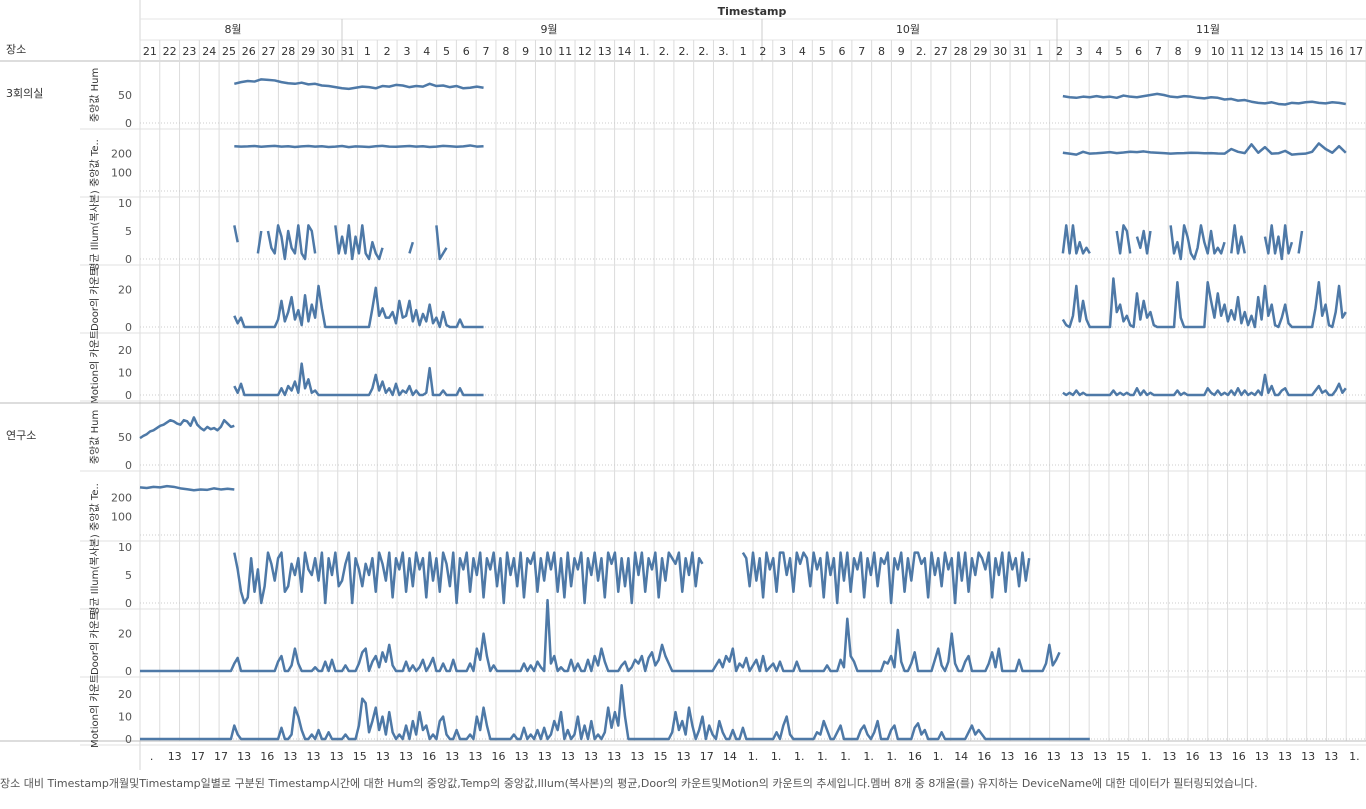 Image resolution: width=1366 pixels, height=809 pixels. Describe the element at coordinates (486, 51) in the screenshot. I see `day-label: 7` at that location.